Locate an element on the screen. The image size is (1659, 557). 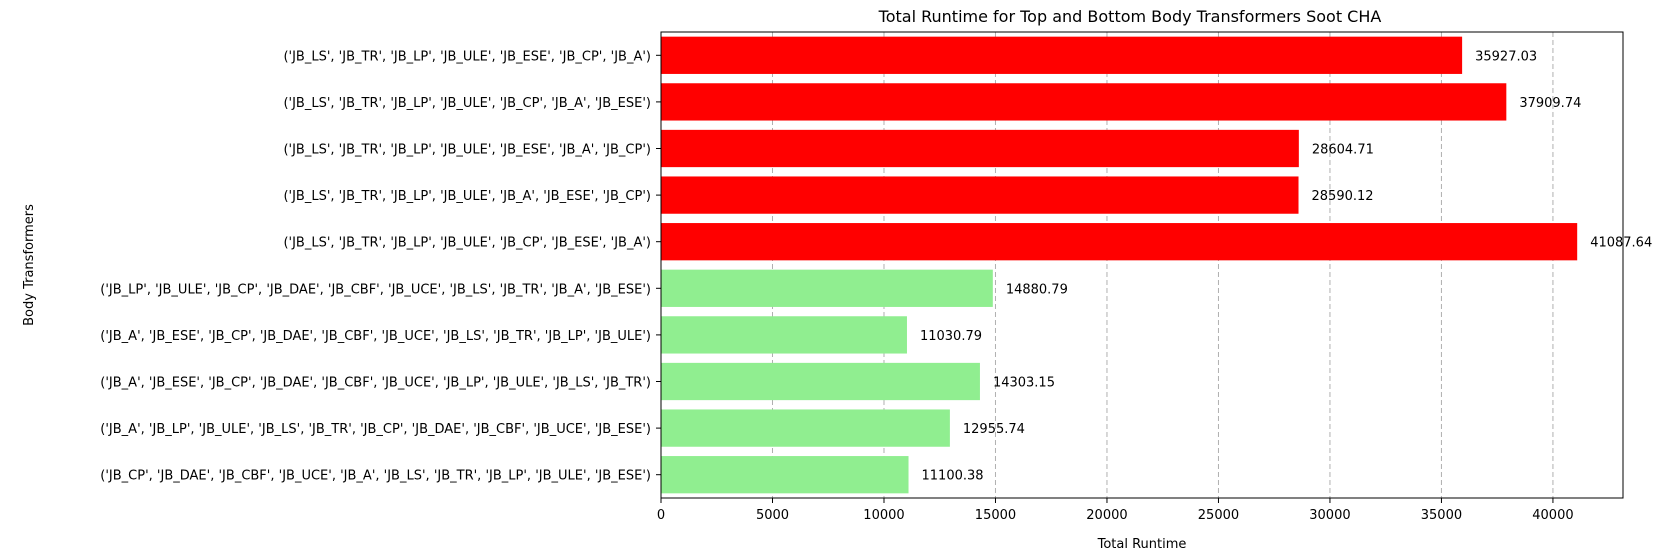
bar-value-label: 28604.71 is located at coordinates (1343, 150).